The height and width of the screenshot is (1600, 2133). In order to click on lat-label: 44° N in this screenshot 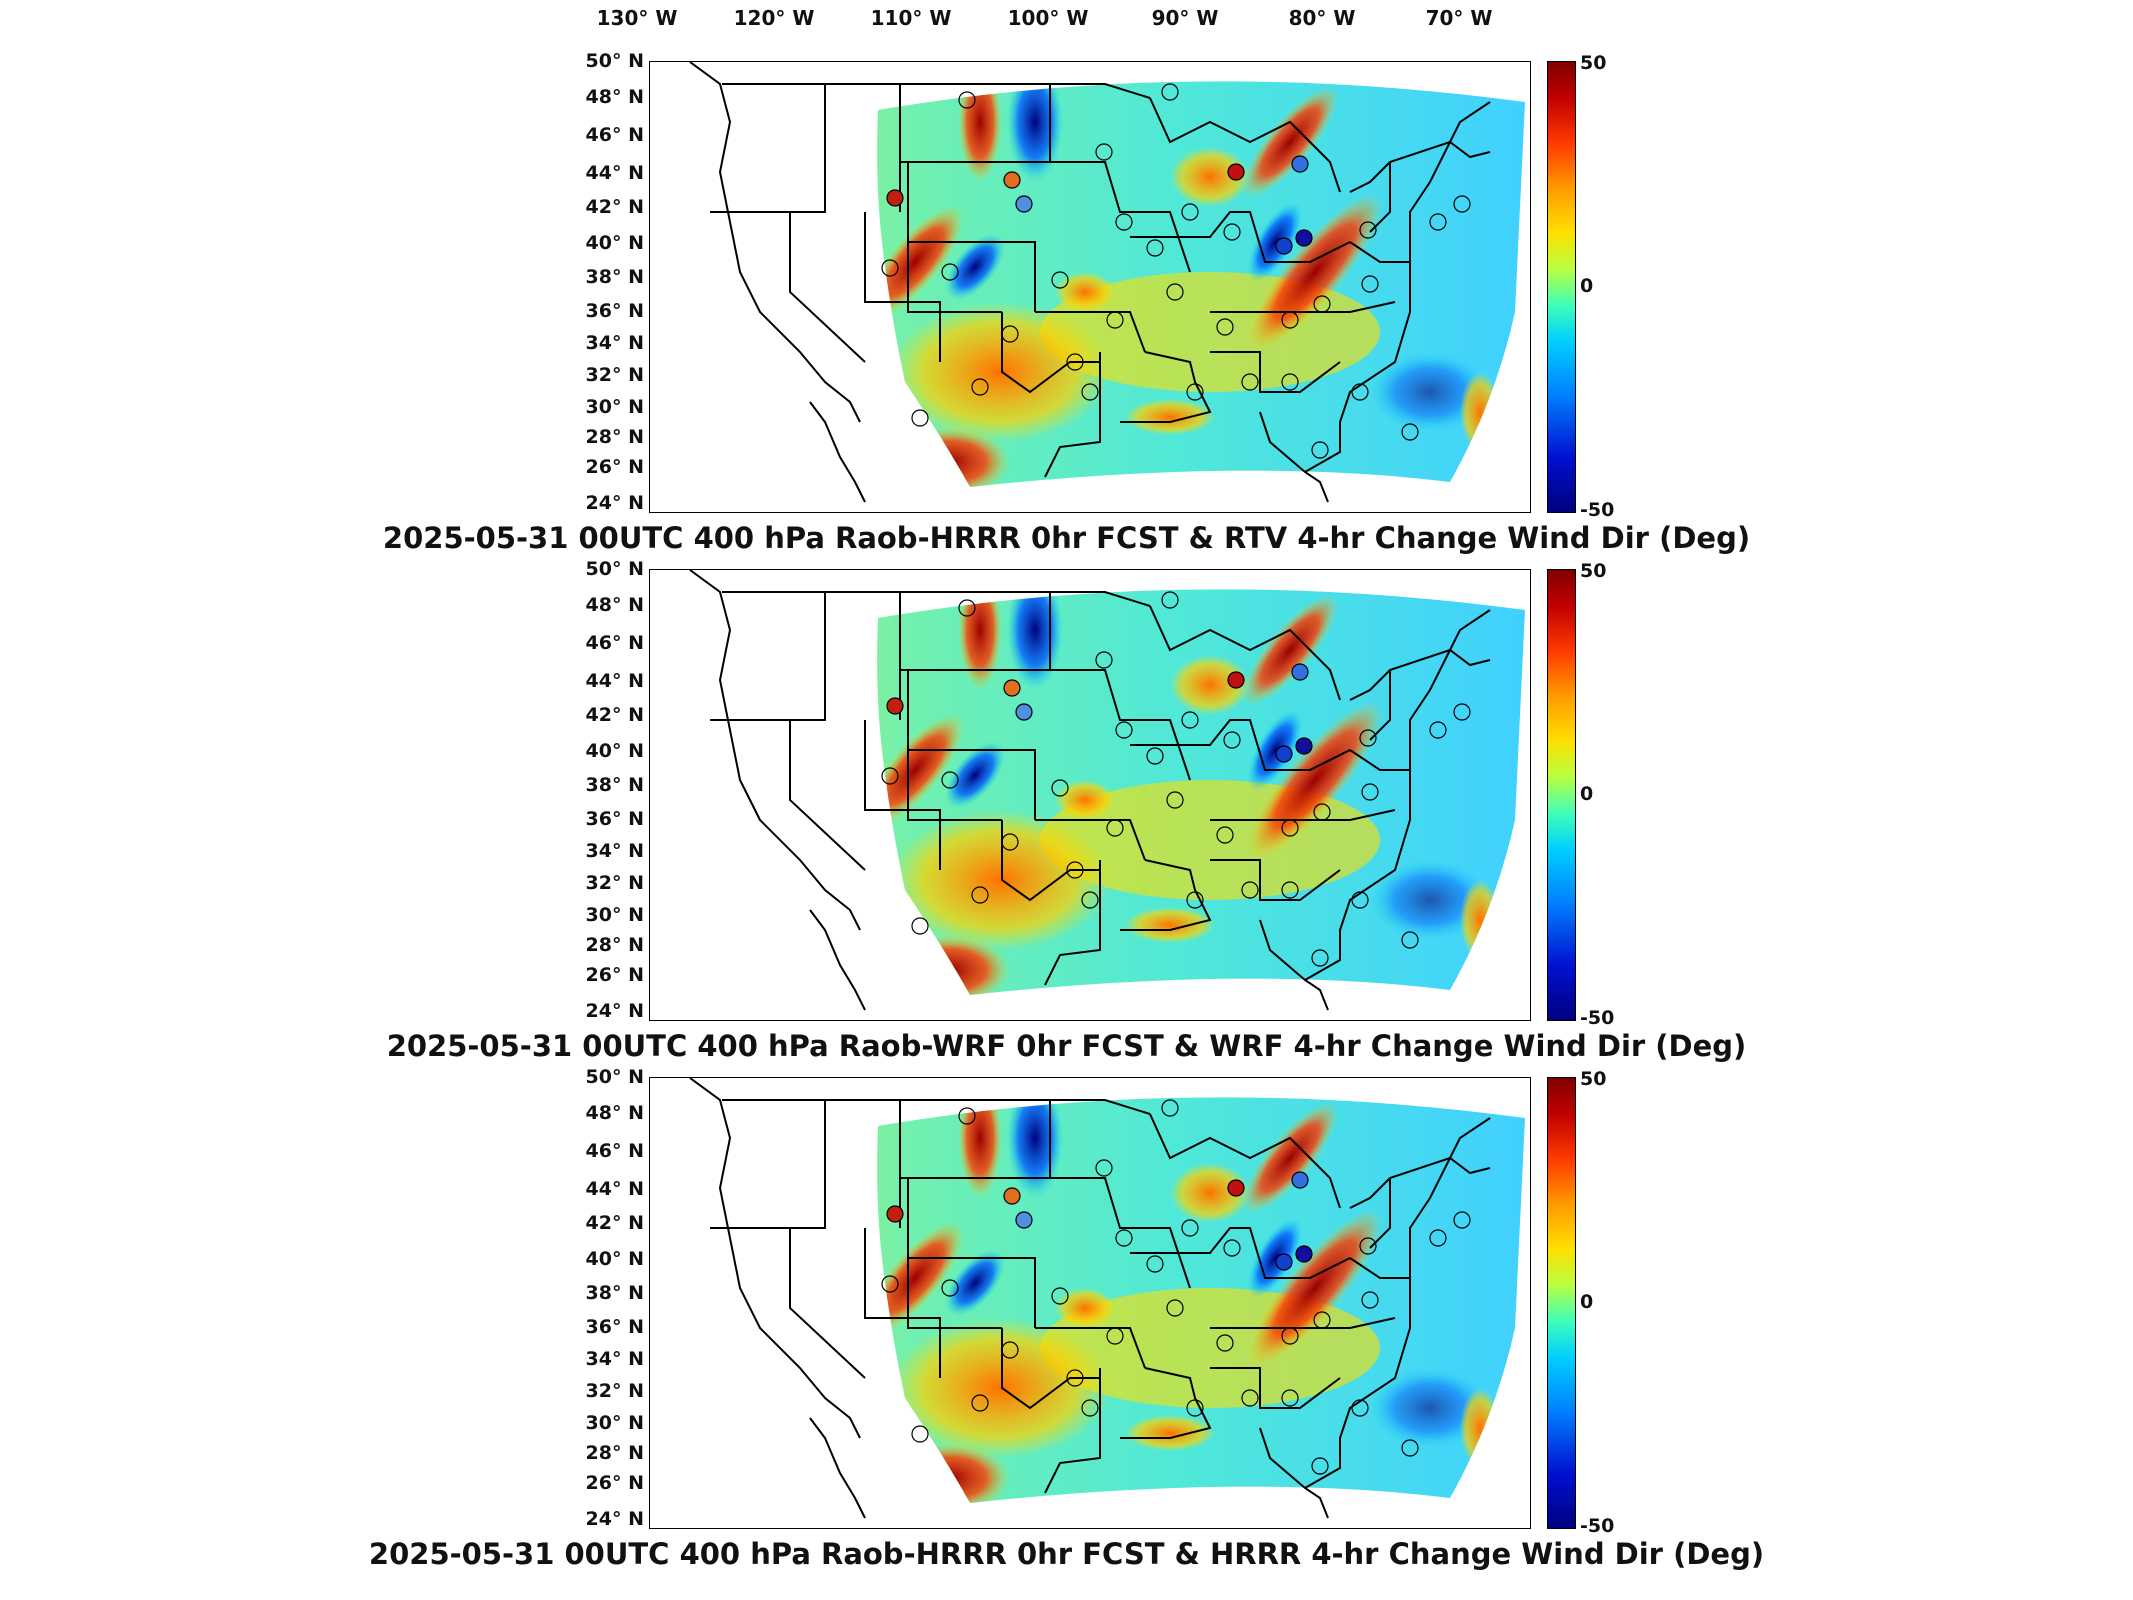, I will do `click(614, 681)`.